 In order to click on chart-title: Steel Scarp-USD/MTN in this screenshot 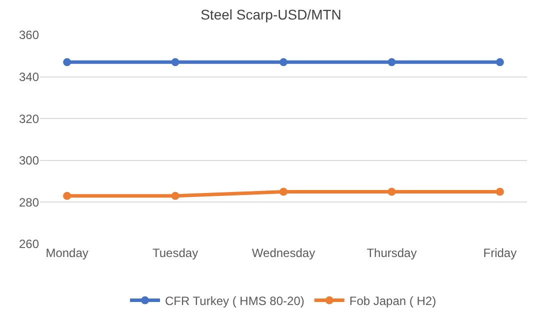, I will do `click(271, 14)`.